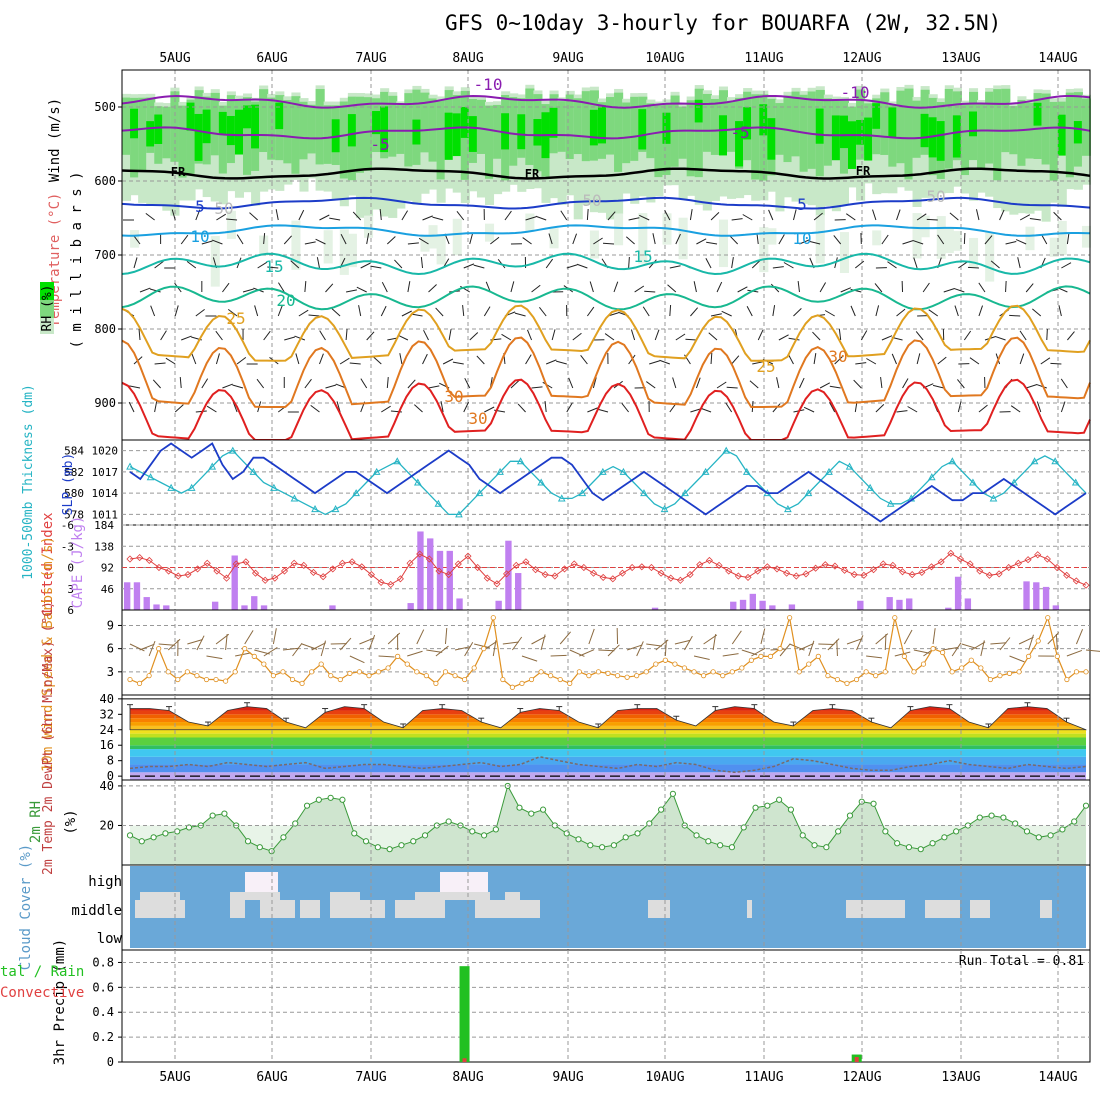 The width and height of the screenshot is (1100, 1100). Describe the element at coordinates (1057, 58) in the screenshot. I see `date-label-top: 14AUG` at that location.